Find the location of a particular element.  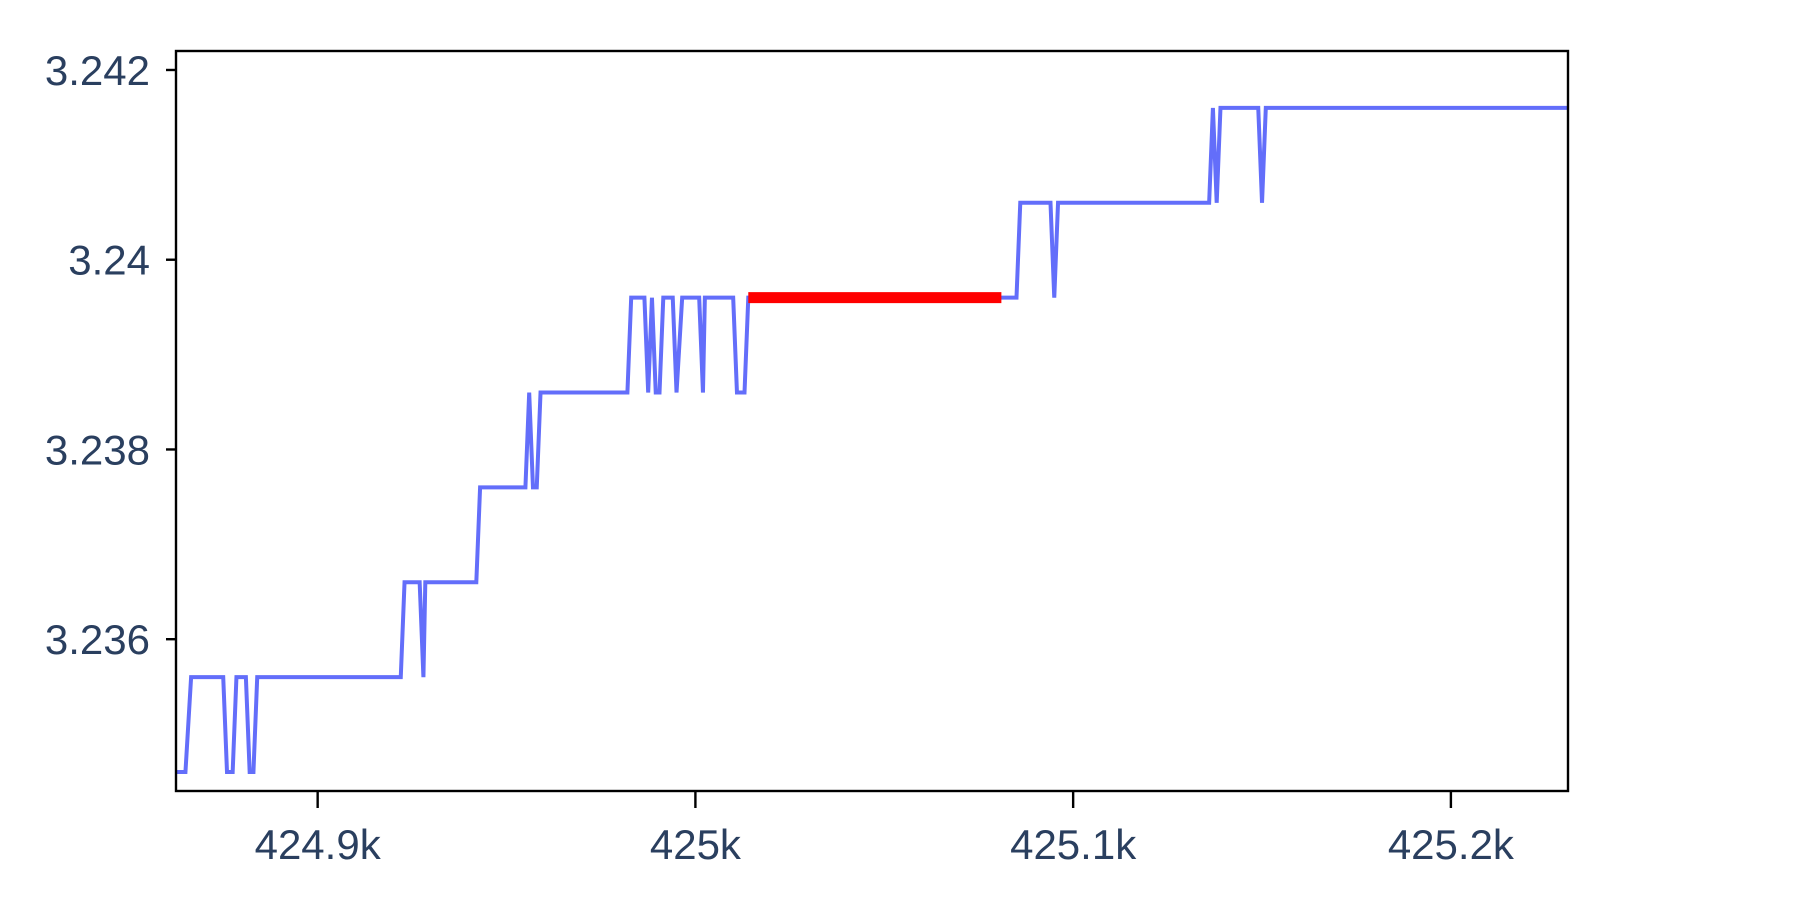

x-tick-label: 425.2k is located at coordinates (1451, 844).